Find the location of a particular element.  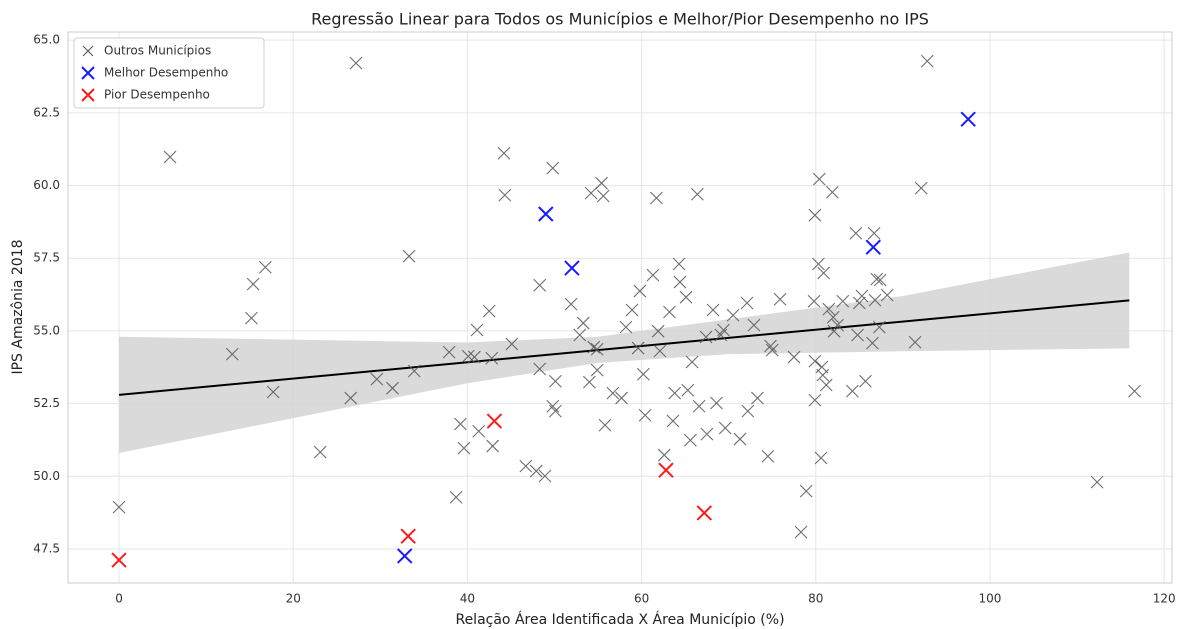

x-tick-label: 80 is located at coordinates (815, 599).